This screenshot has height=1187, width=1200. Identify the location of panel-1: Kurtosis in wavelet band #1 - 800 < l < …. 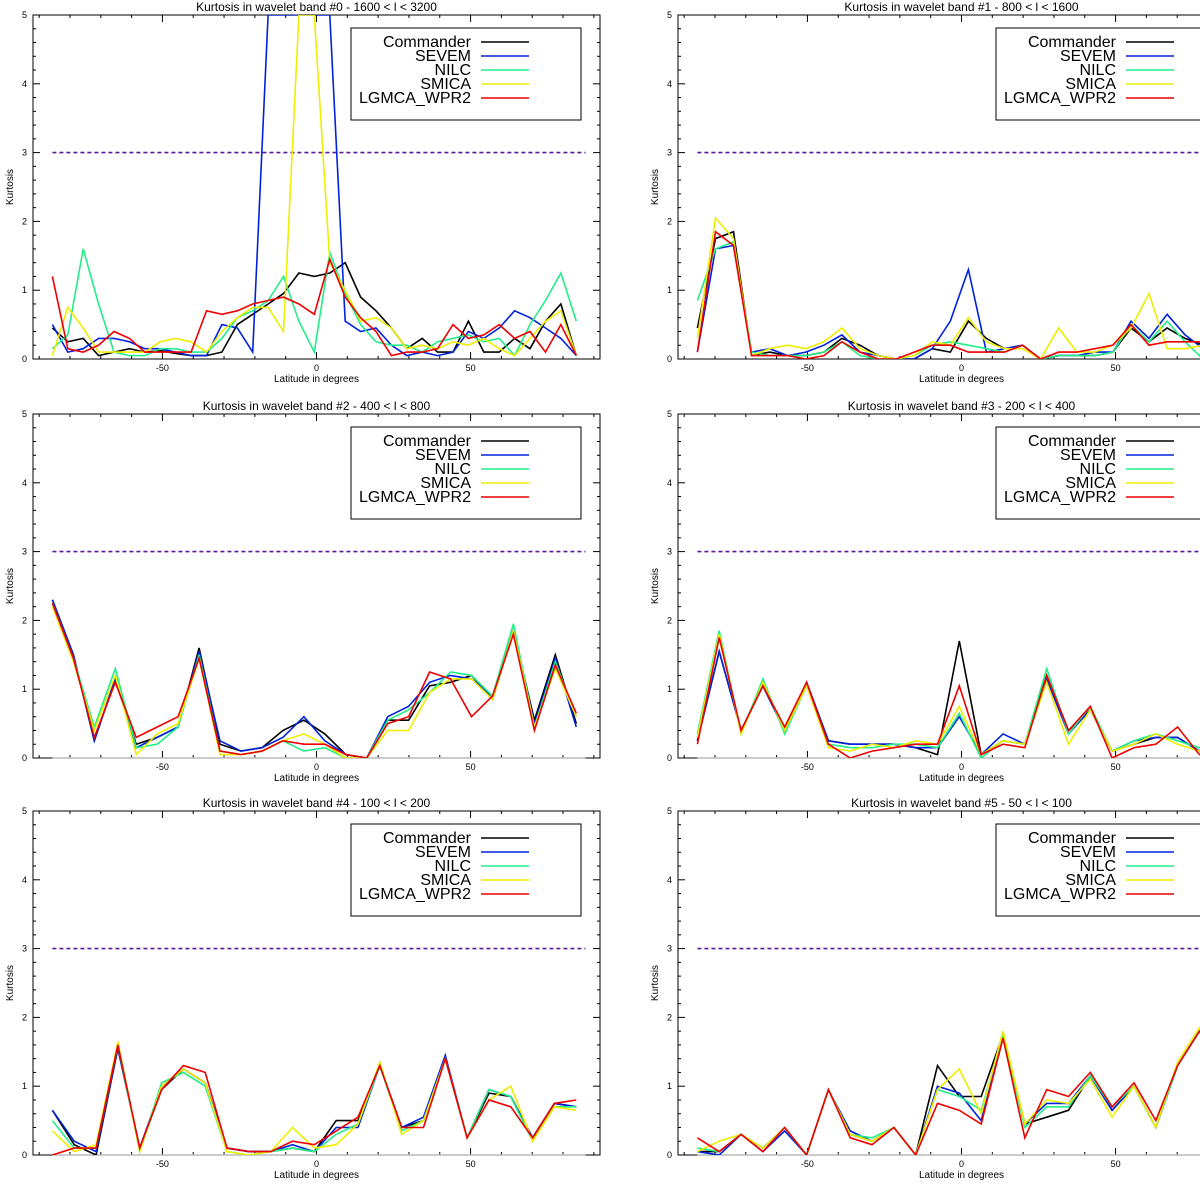
(925, 192).